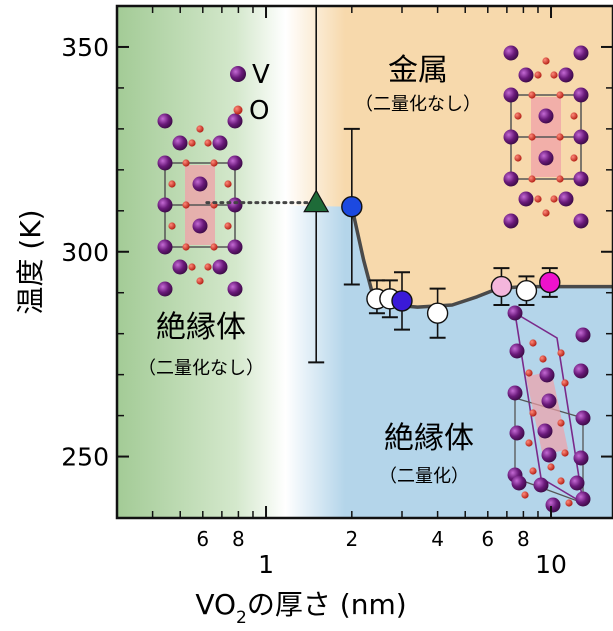  What do you see at coordinates (259, 111) in the screenshot?
I see `legend-o-label: O` at bounding box center [259, 111].